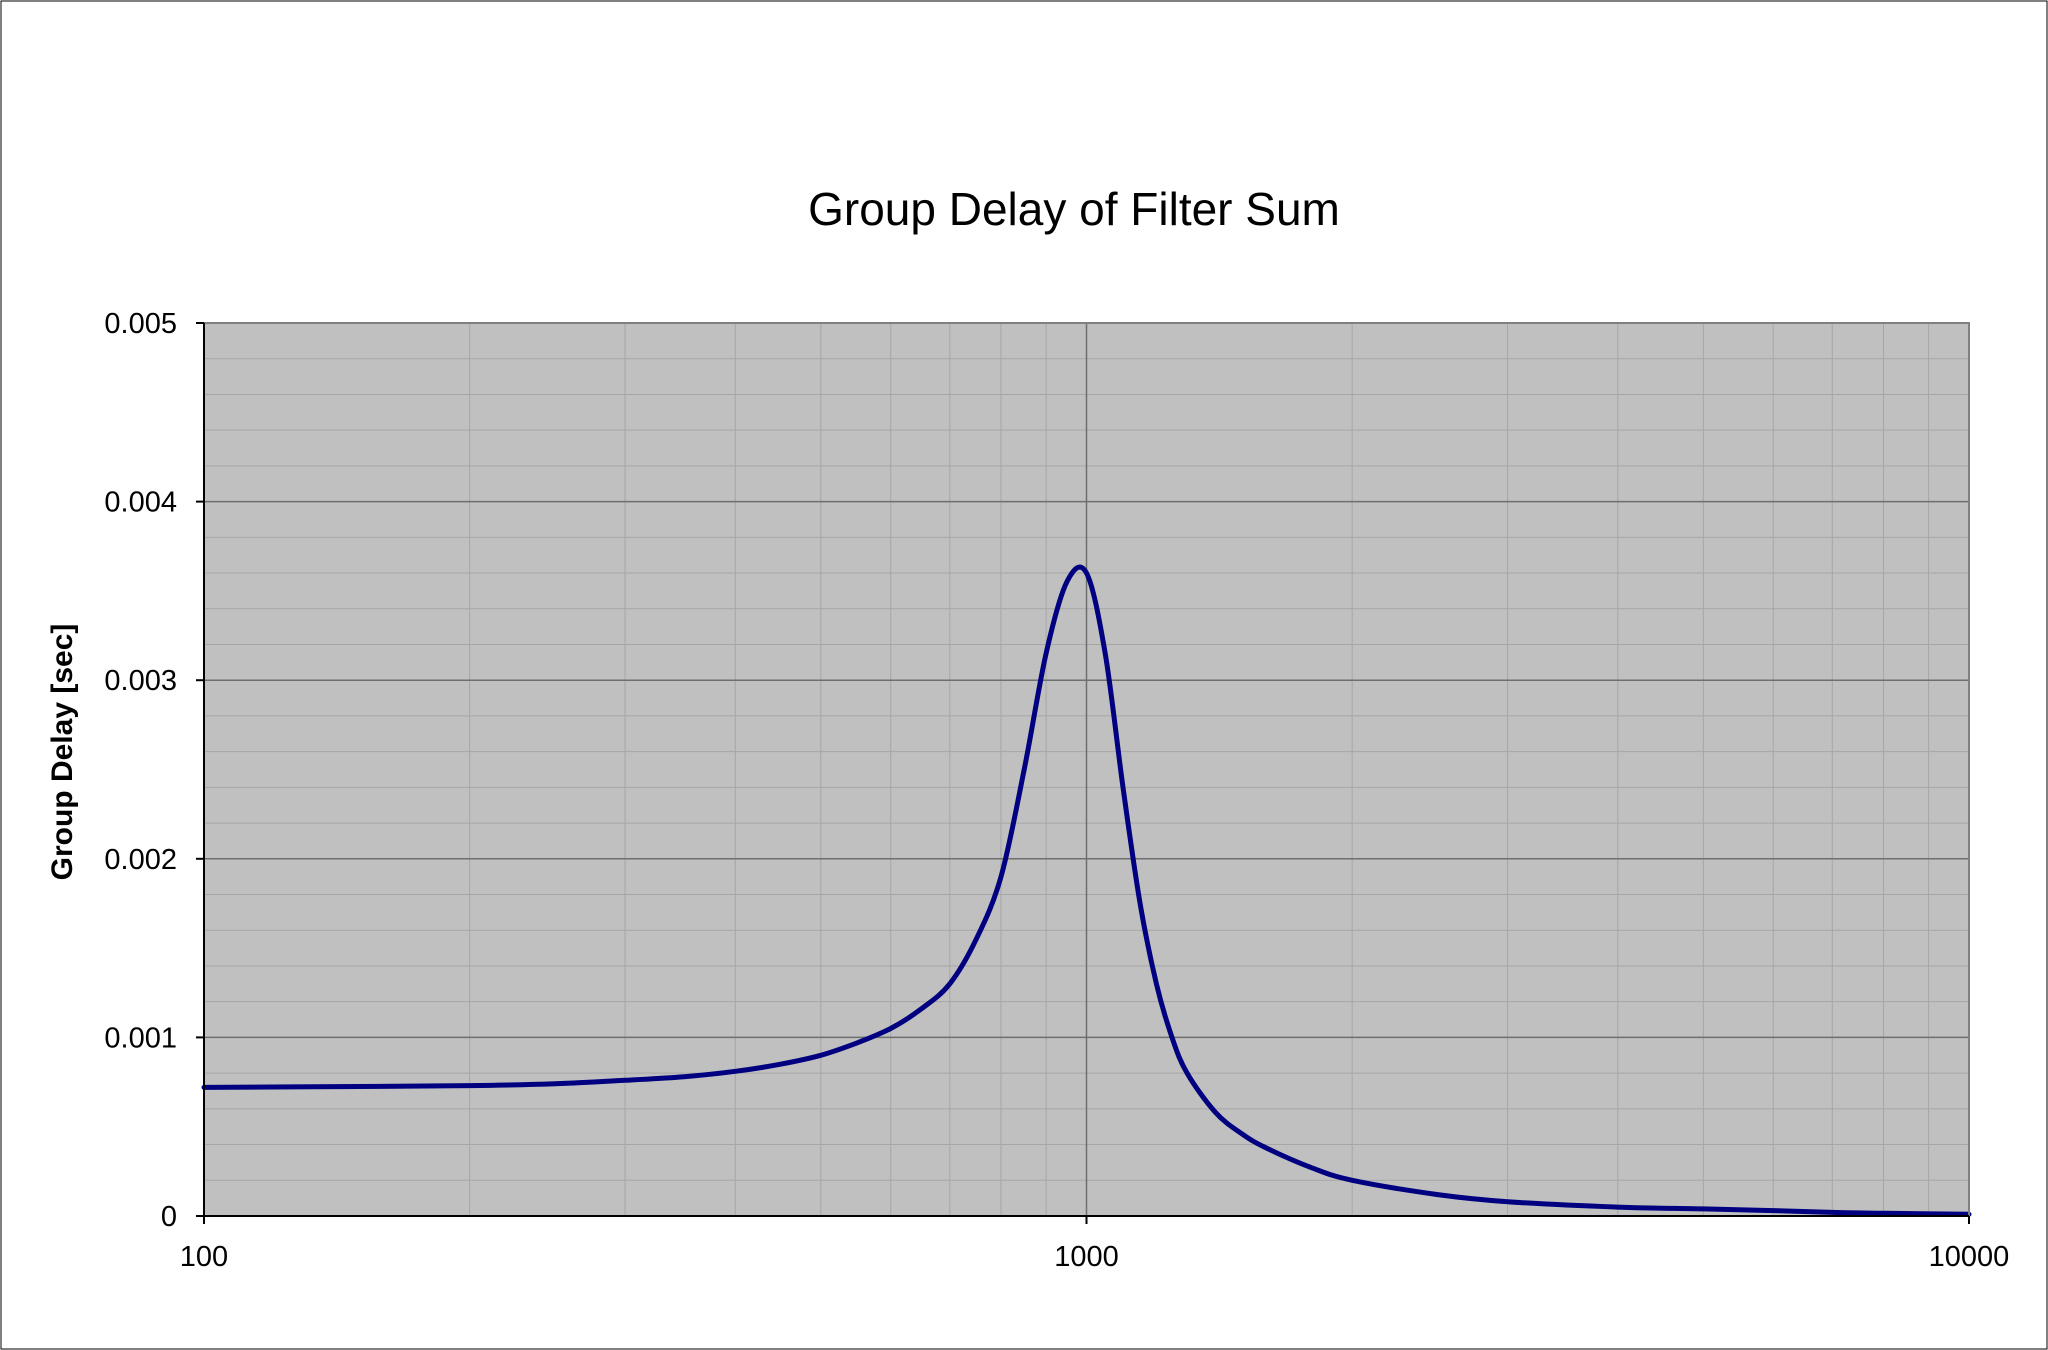 The image size is (2048, 1350). I want to click on y-tick-label: 0, so click(169, 1217).